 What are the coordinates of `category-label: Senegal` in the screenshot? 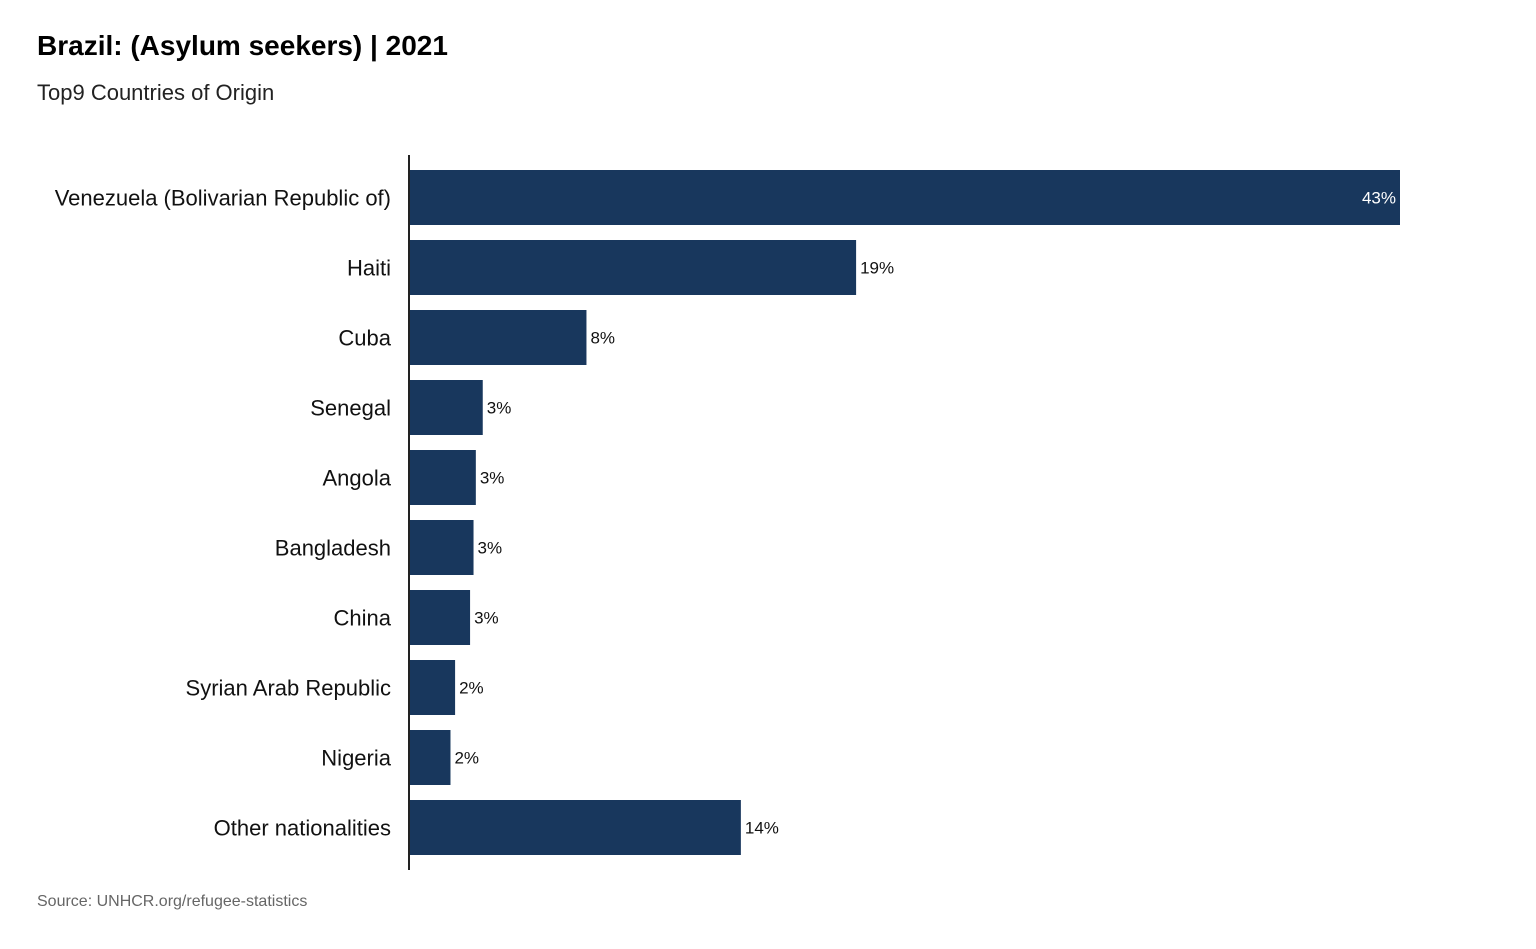 It's located at (350, 408).